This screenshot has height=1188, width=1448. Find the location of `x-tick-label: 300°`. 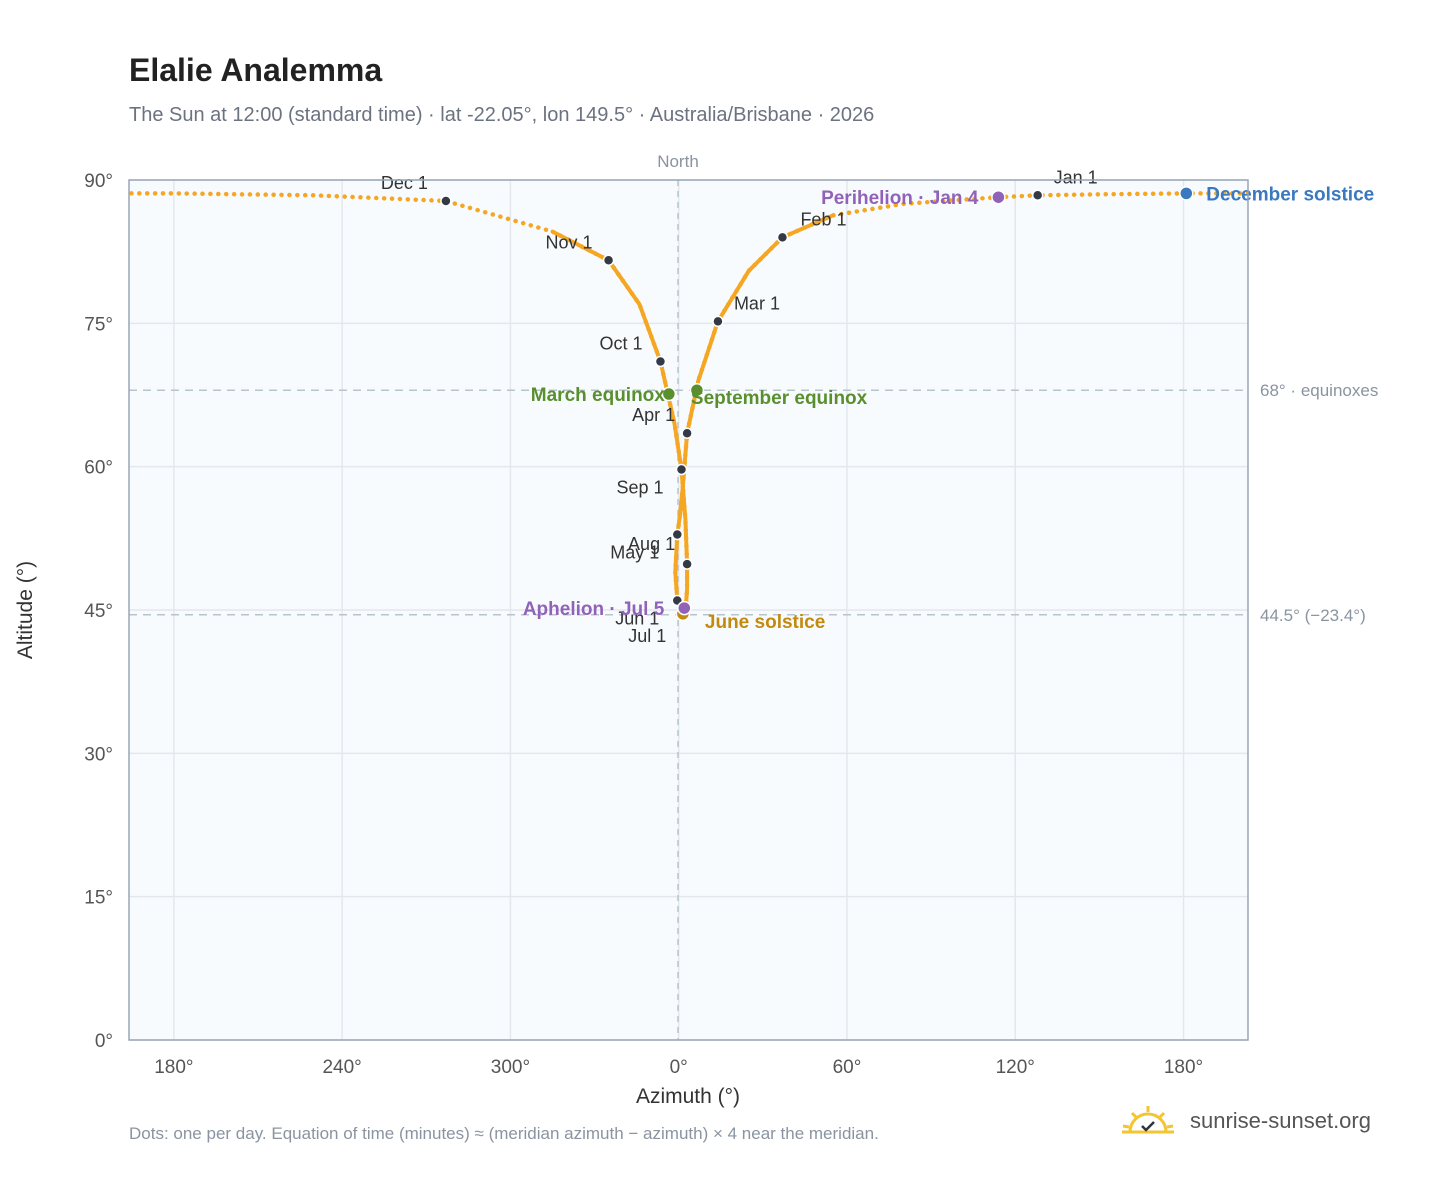

x-tick-label: 300° is located at coordinates (510, 1067).